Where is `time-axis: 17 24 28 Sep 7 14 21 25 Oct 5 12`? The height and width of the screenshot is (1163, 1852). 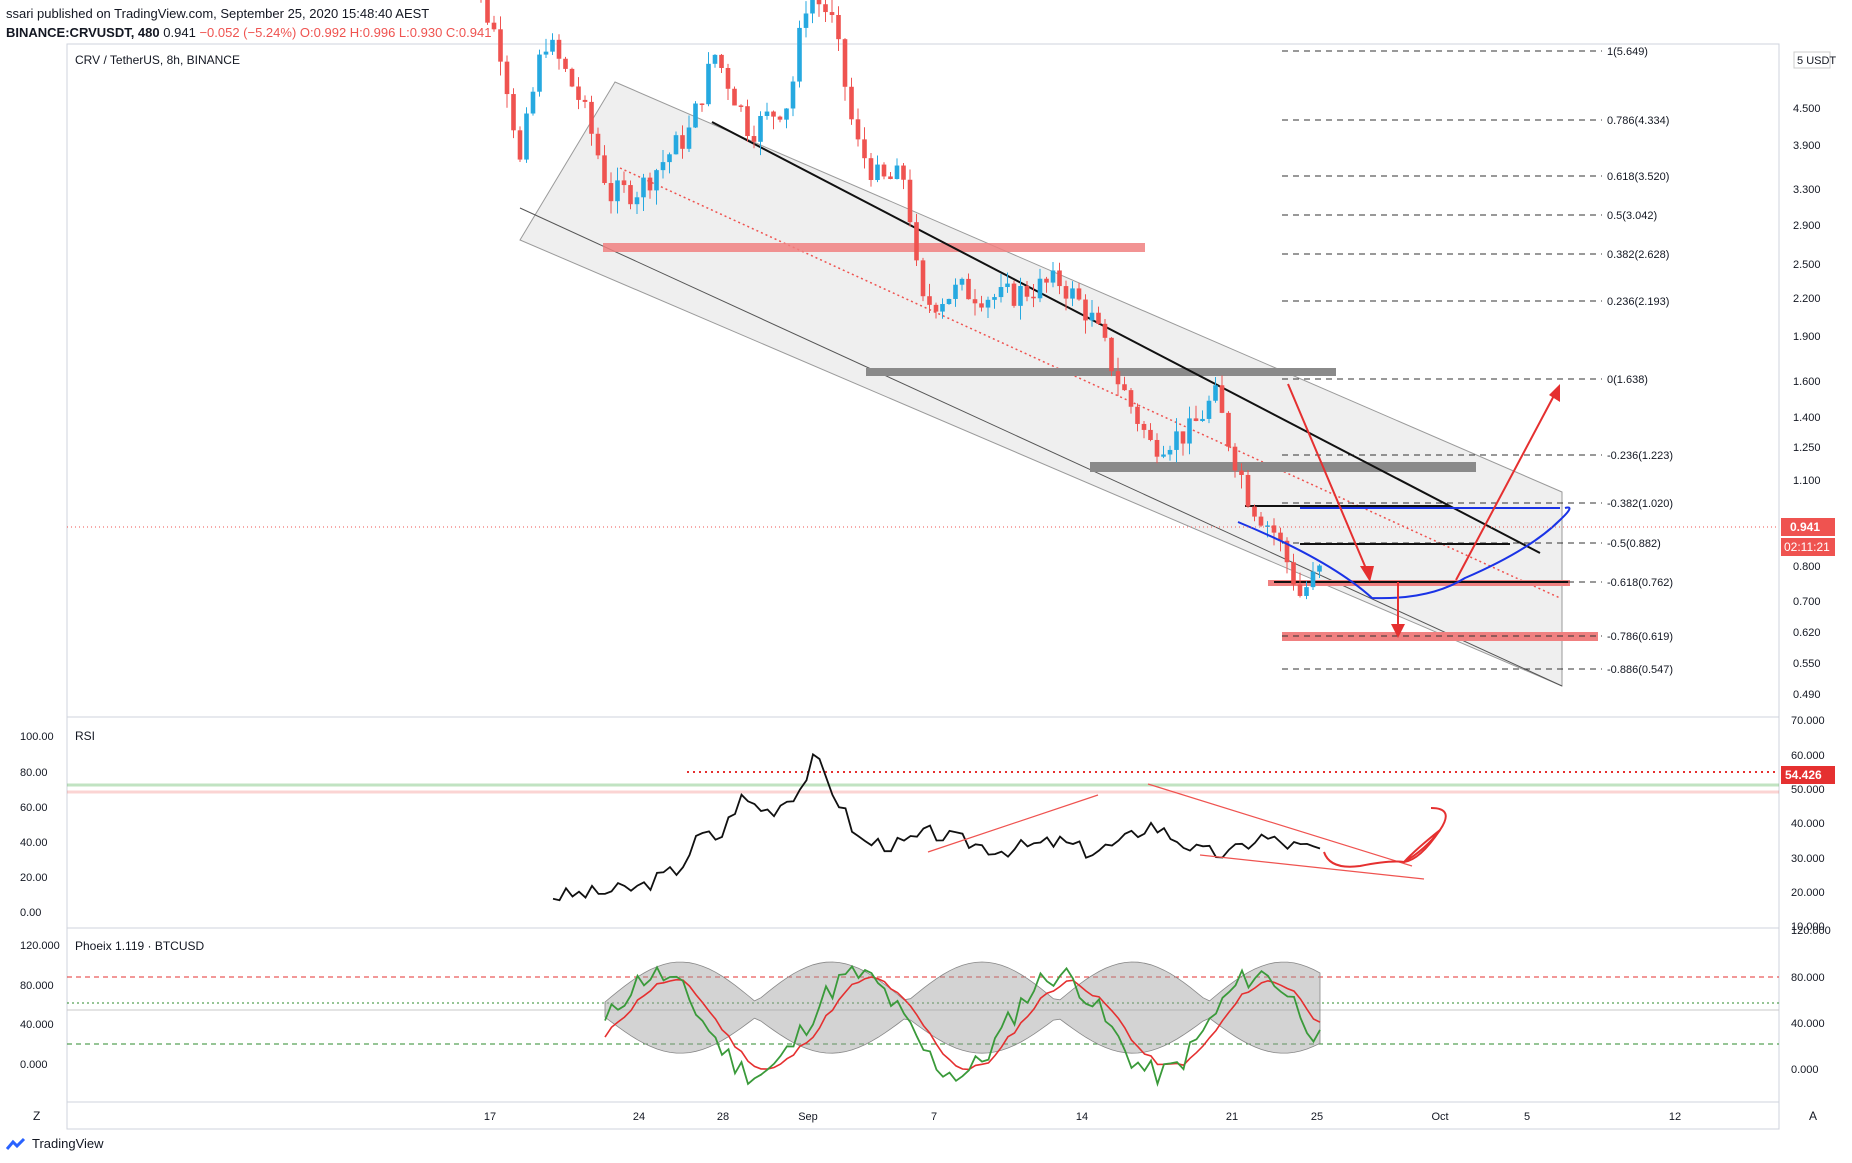 time-axis: 17 24 28 Sep 7 14 21 25 Oct 5 12 is located at coordinates (1082, 1117).